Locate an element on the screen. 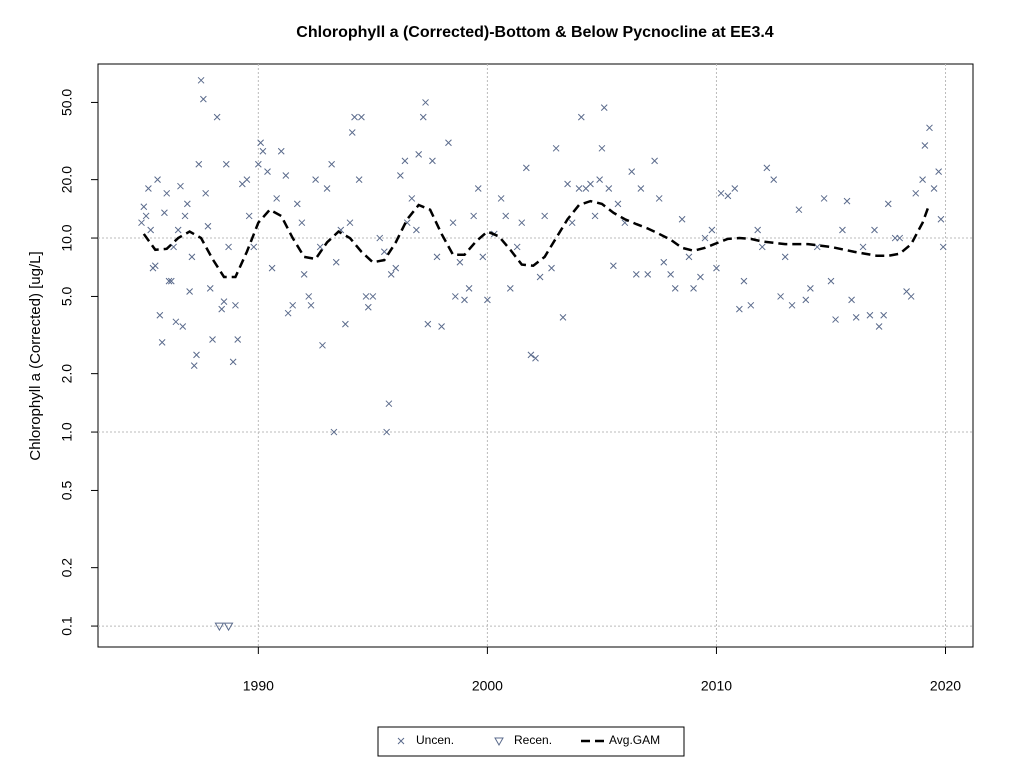  gam-line is located at coordinates (536, 239).